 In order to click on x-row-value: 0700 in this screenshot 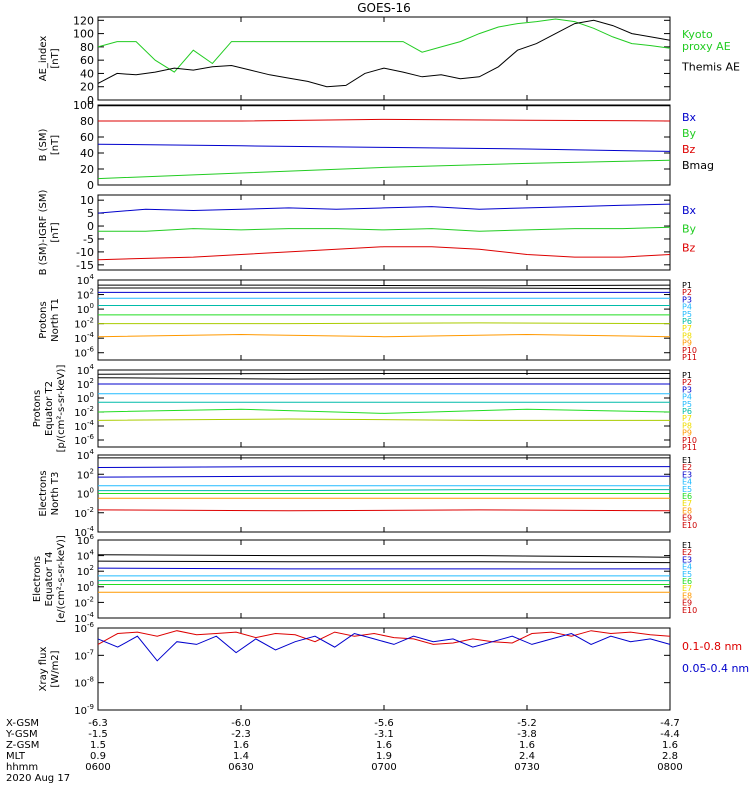, I will do `click(383, 767)`.